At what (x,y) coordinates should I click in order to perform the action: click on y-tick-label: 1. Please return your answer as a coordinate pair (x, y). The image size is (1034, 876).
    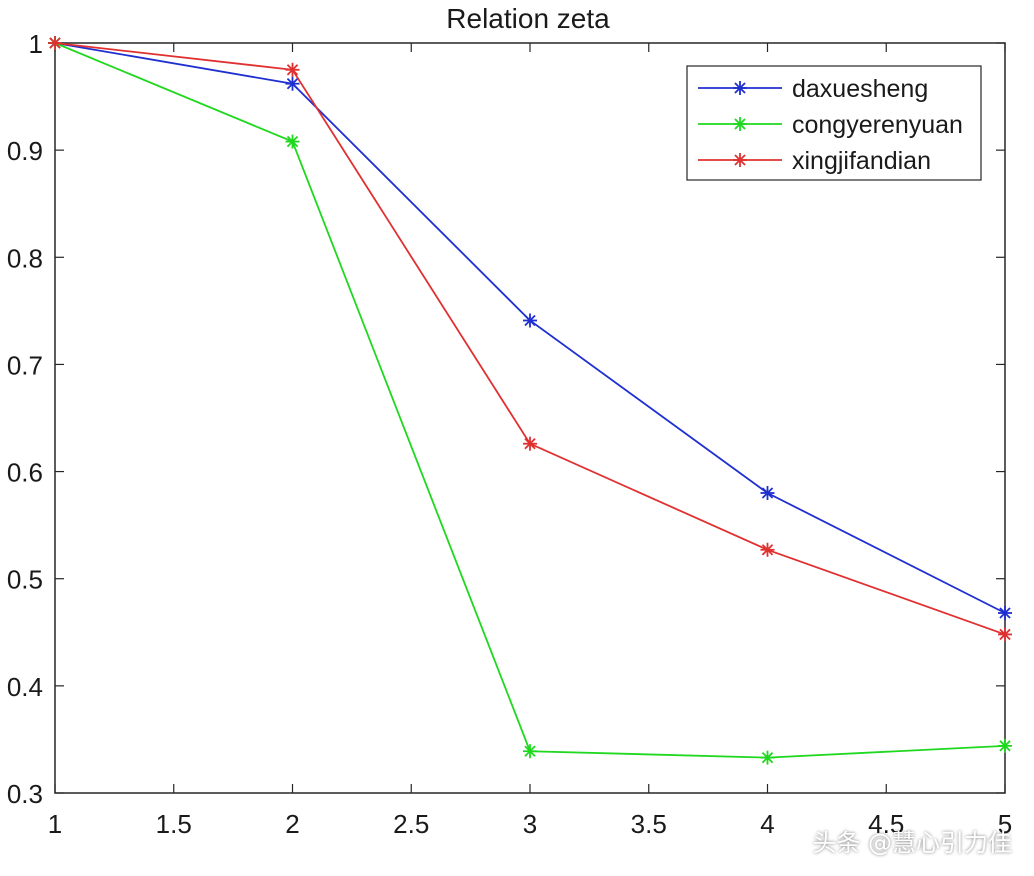
    Looking at the image, I should click on (36, 44).